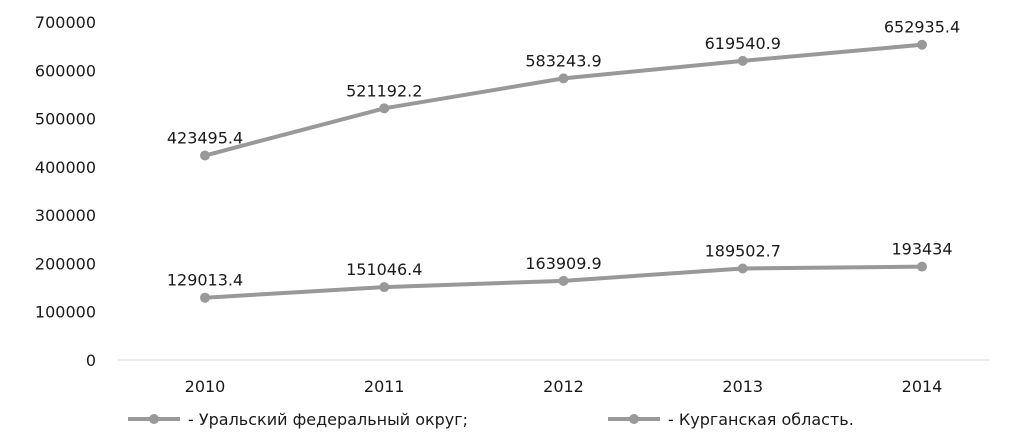  What do you see at coordinates (91, 360) in the screenshot?
I see `y-tick-label: 0` at bounding box center [91, 360].